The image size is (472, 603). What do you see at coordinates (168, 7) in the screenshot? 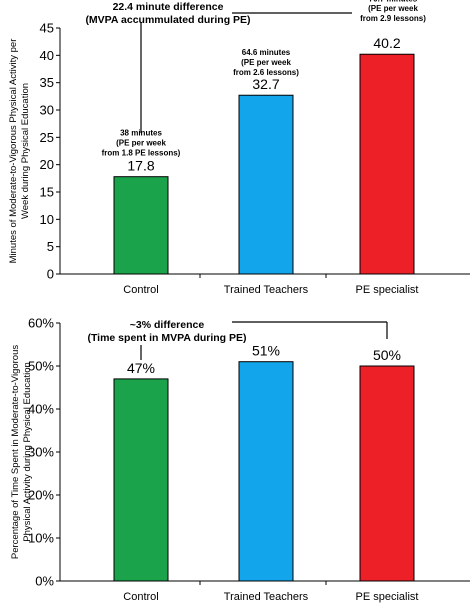
I see `difference-annotation-line: 22.4 minute difference` at bounding box center [168, 7].